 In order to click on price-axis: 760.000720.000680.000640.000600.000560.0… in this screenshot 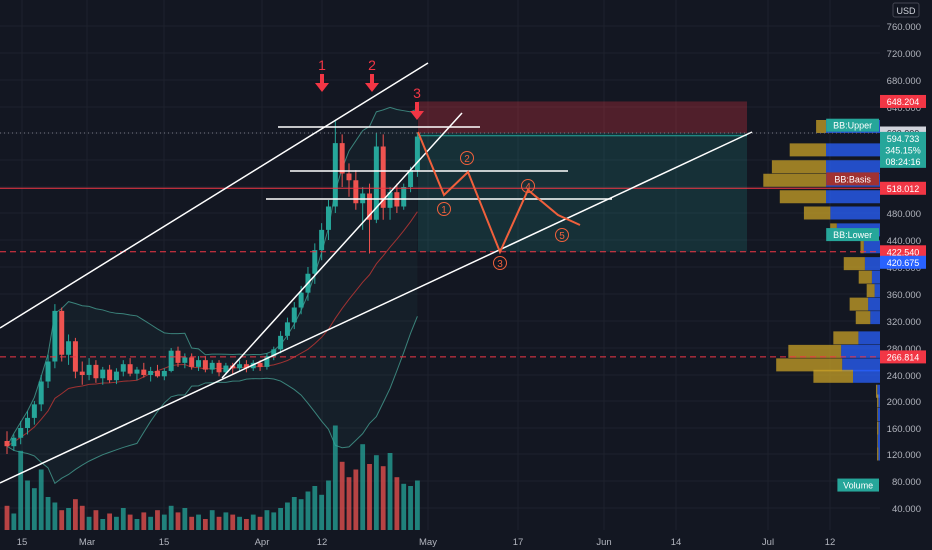, I will do `click(906, 275)`.